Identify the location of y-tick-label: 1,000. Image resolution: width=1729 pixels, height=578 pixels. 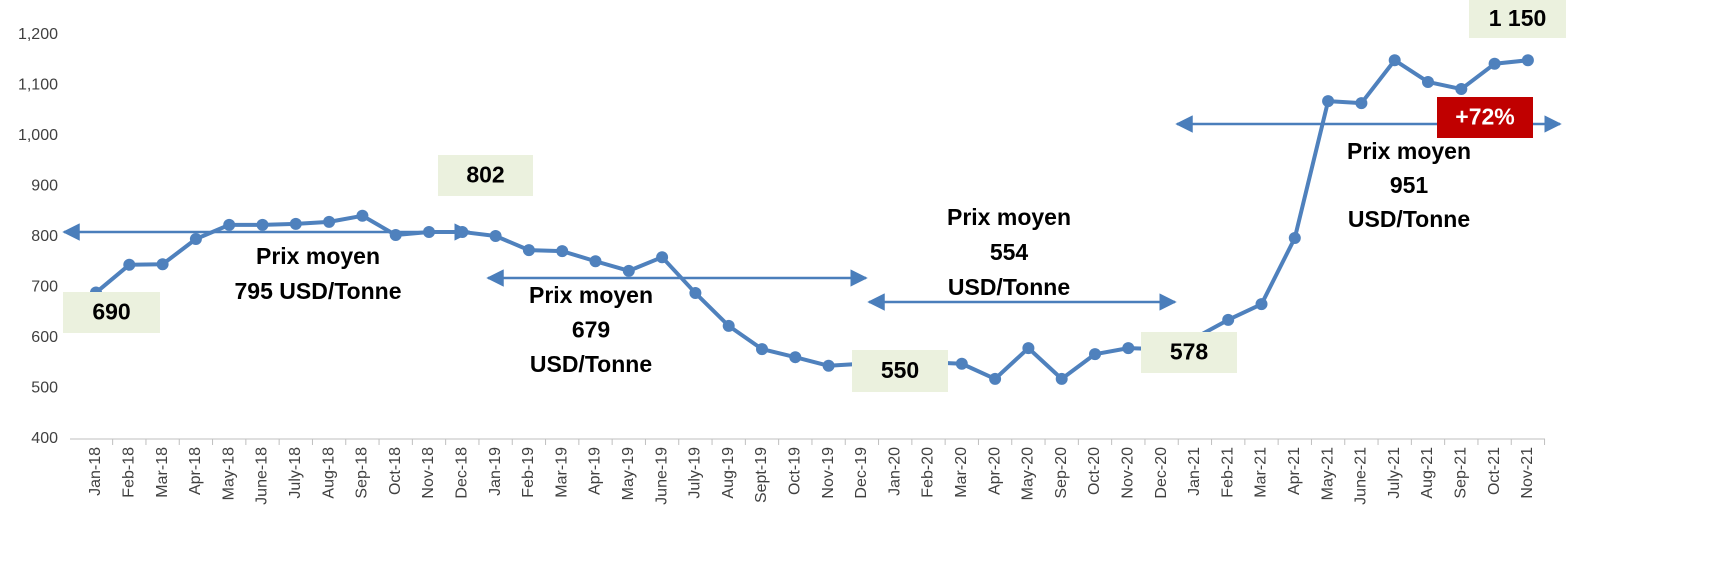
(38, 135).